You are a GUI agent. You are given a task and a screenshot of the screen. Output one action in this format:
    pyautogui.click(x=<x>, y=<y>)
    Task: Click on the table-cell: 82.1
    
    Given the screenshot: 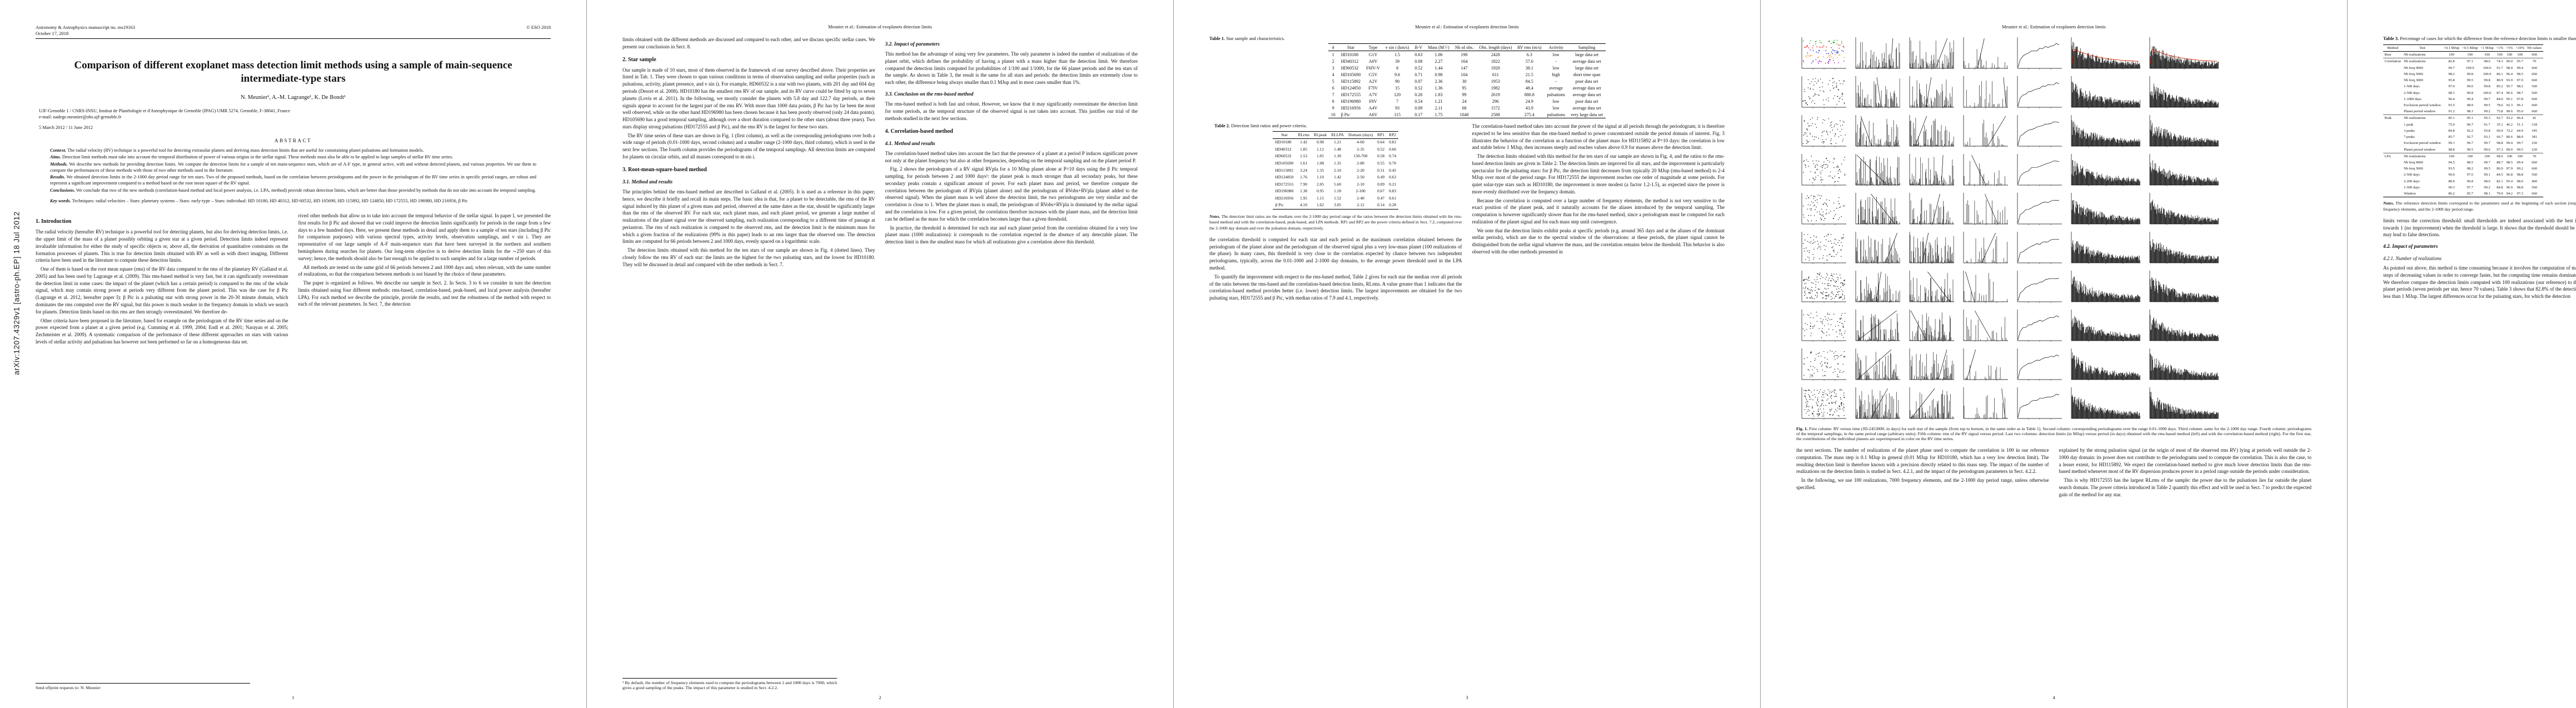 What is the action you would take?
    pyautogui.click(x=2499, y=181)
    